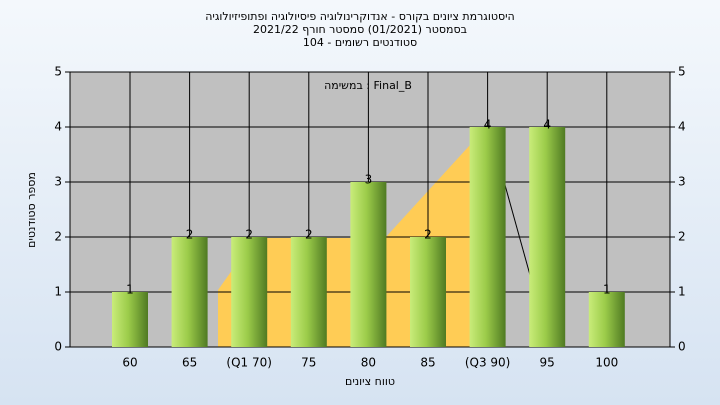  Describe the element at coordinates (427, 363) in the screenshot. I see `x-tick-label: 85` at that location.